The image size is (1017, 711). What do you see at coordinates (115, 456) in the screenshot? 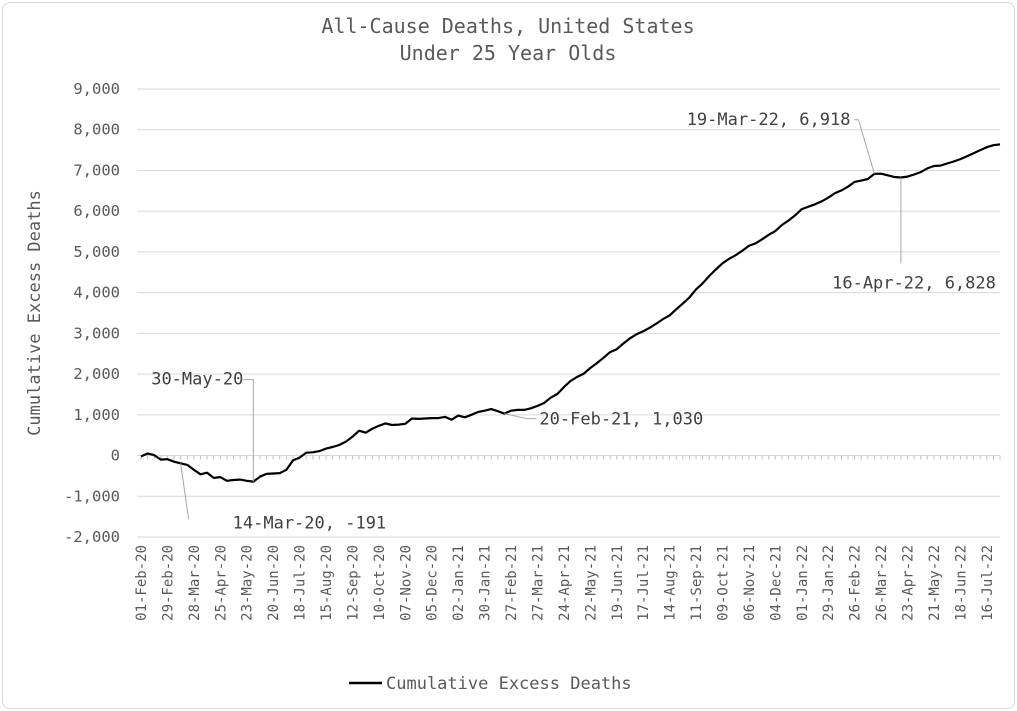
I see `y-tick-label: 0` at bounding box center [115, 456].